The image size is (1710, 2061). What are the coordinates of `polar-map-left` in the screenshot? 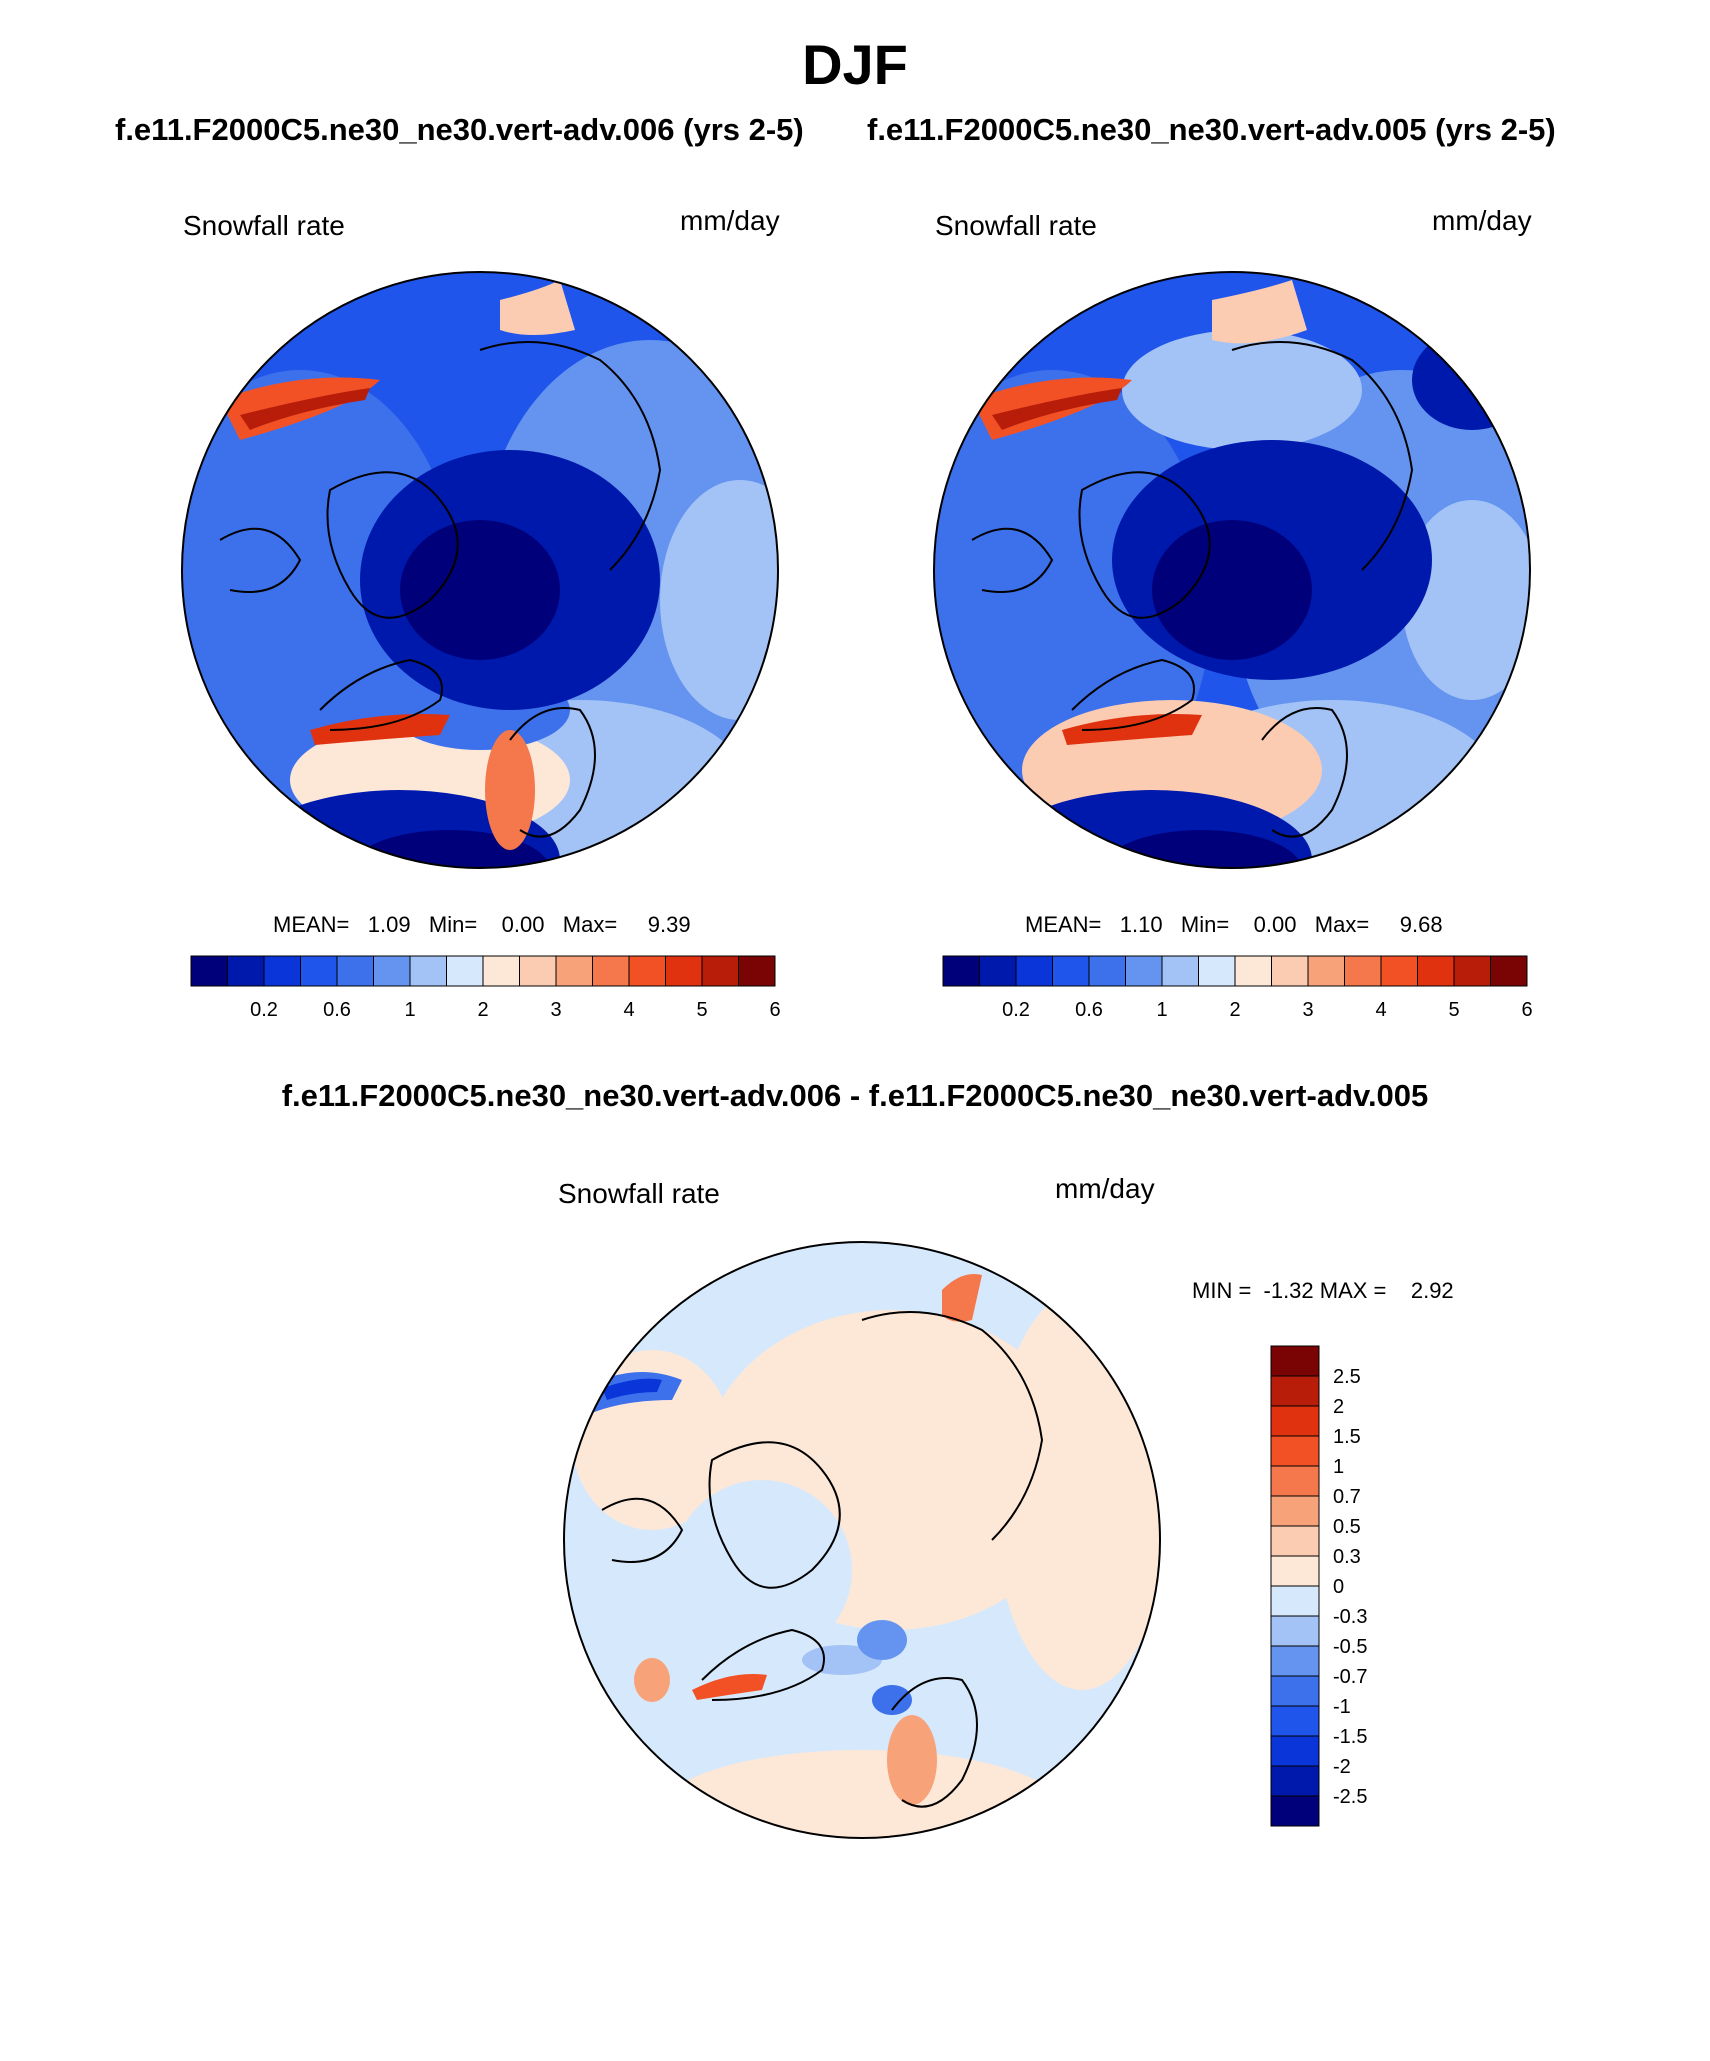 It's located at (480, 570).